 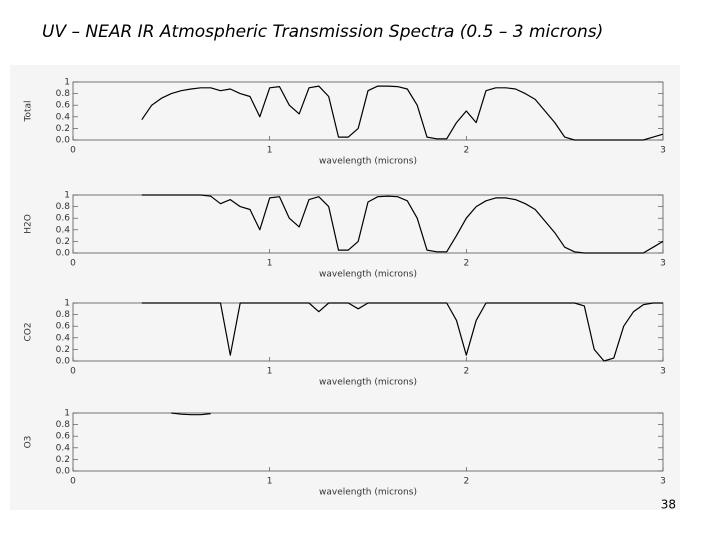 What do you see at coordinates (29, 224) in the screenshot?
I see `y-axis-label: H2O` at bounding box center [29, 224].